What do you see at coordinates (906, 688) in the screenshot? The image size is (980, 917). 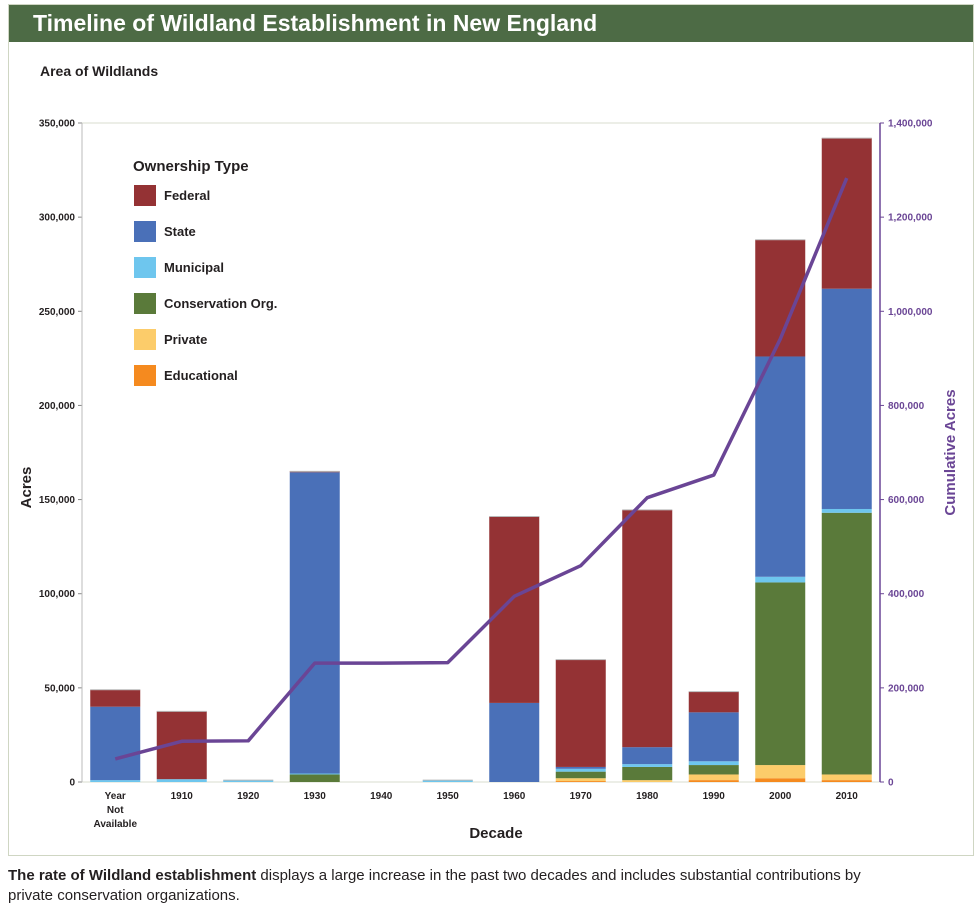 I see `y2-tick-label: 200,000` at bounding box center [906, 688].